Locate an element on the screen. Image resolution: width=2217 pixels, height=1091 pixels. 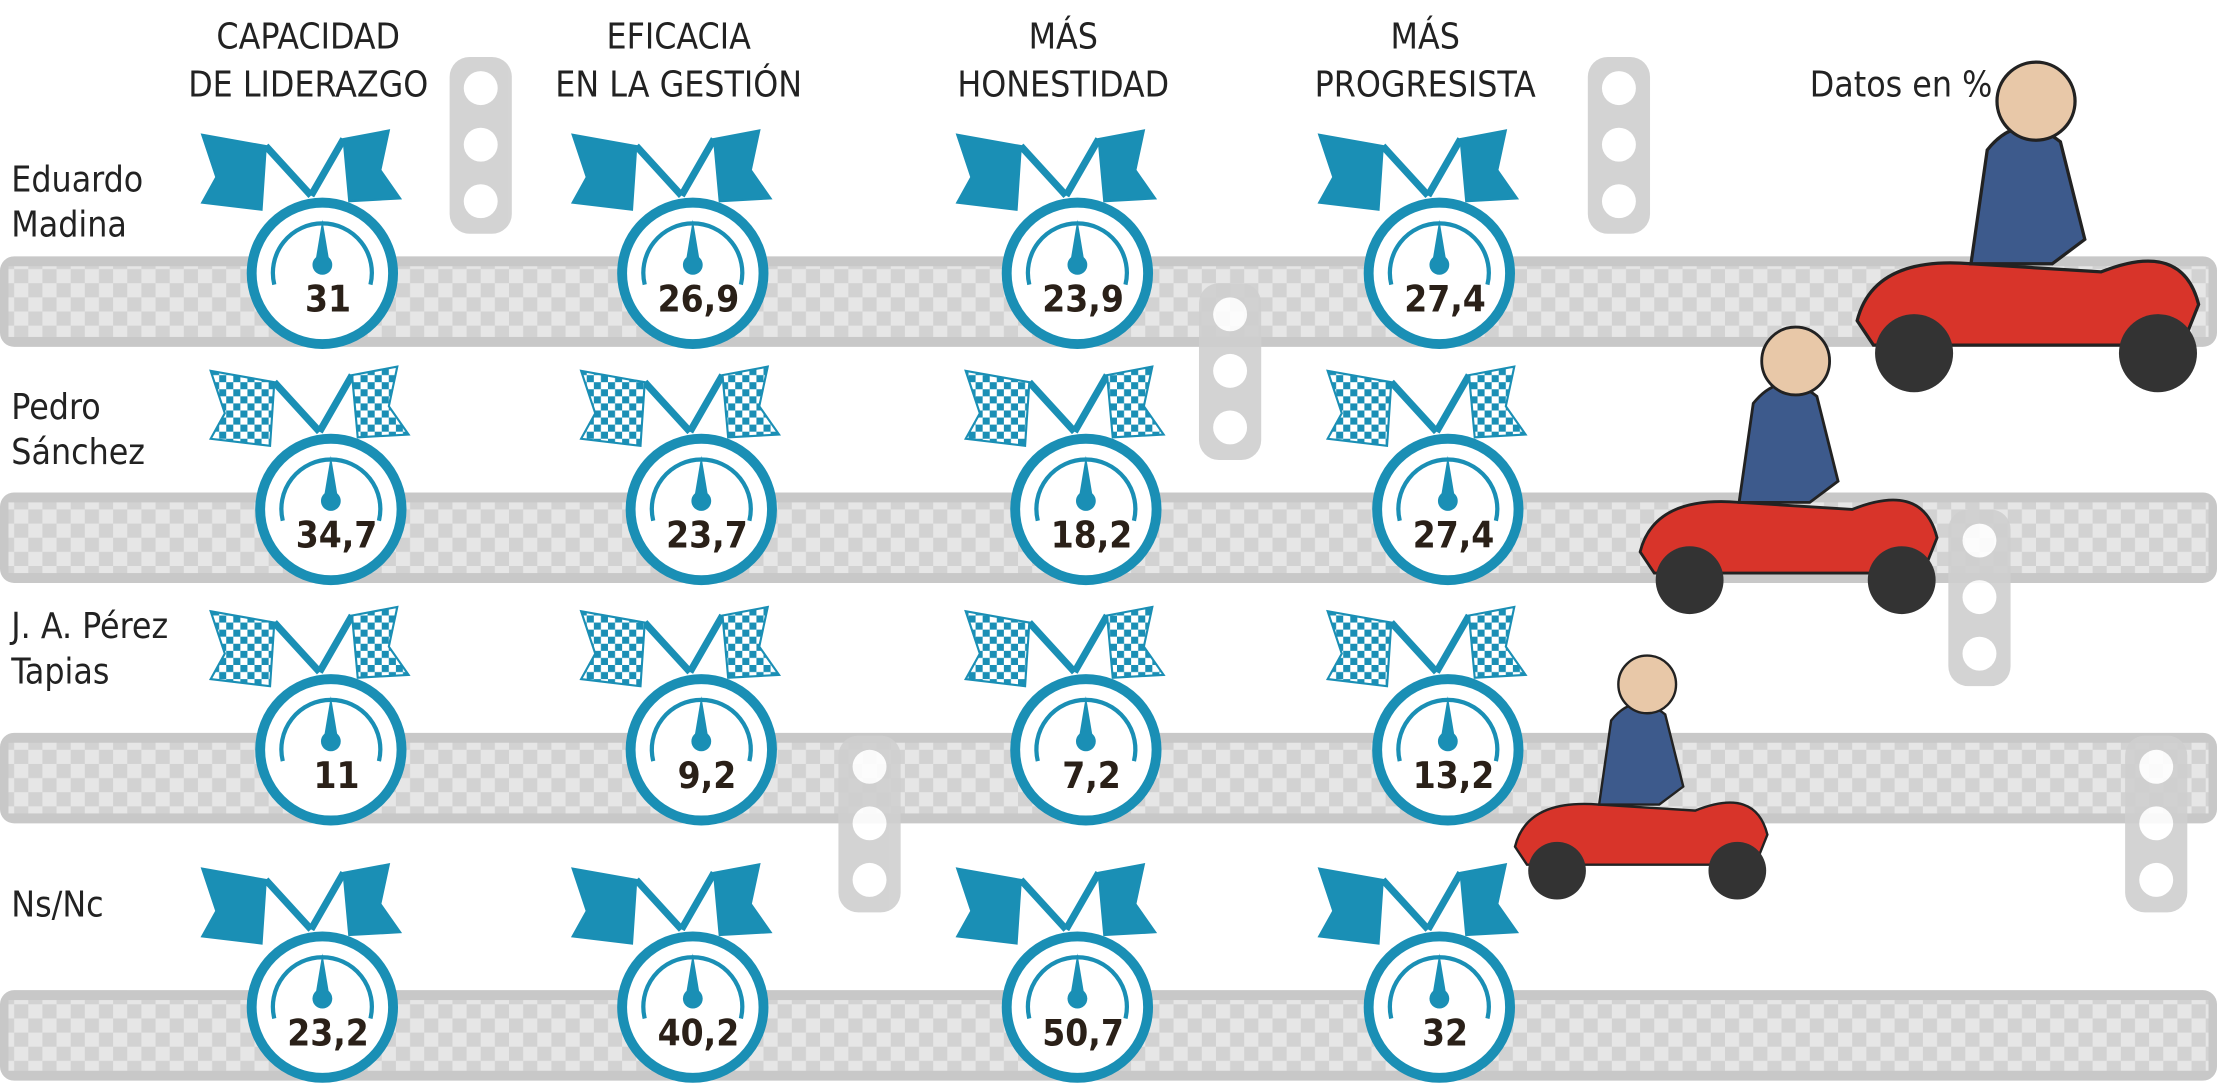
column-header: MÁS is located at coordinates (1063, 37).